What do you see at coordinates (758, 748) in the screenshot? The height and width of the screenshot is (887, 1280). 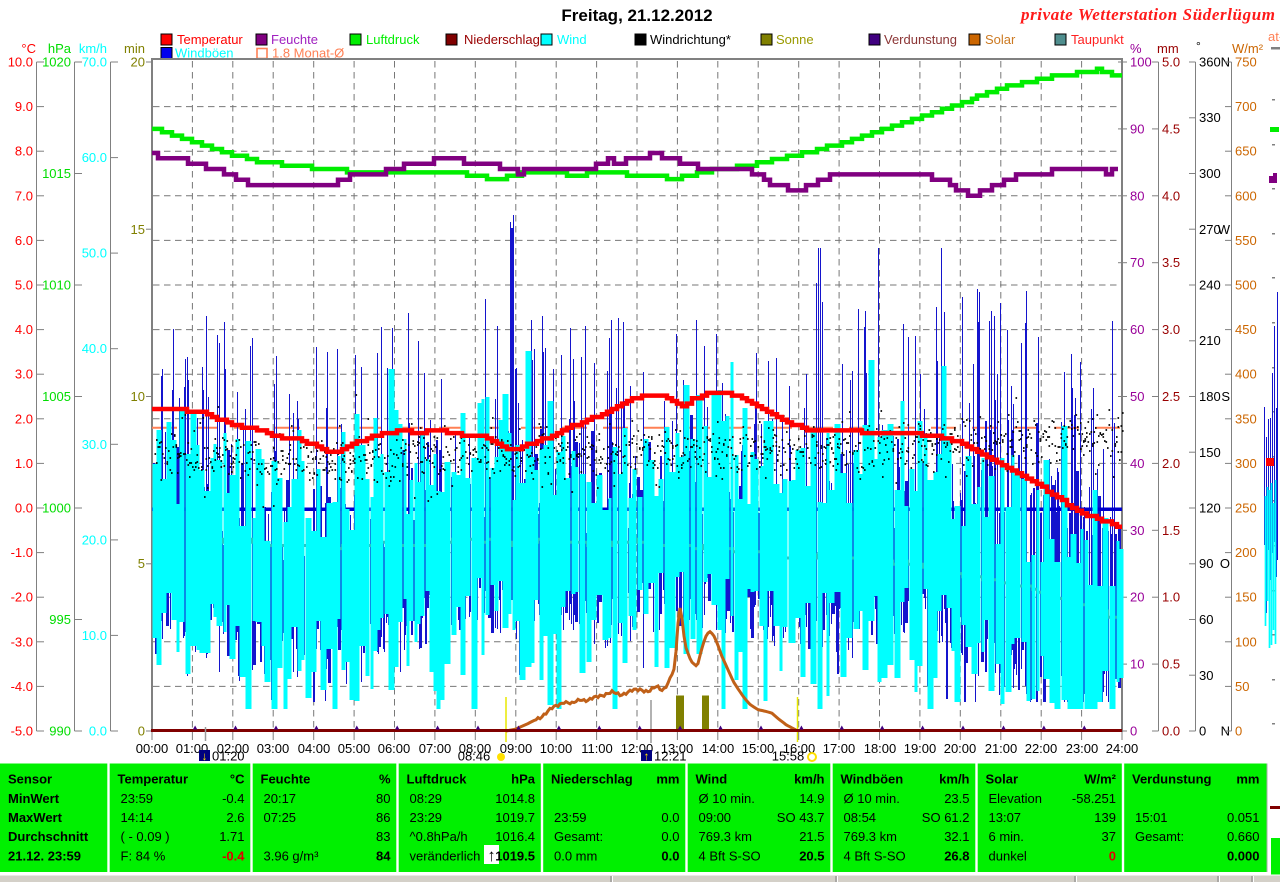 I see `svg-text: 15:00` at bounding box center [758, 748].